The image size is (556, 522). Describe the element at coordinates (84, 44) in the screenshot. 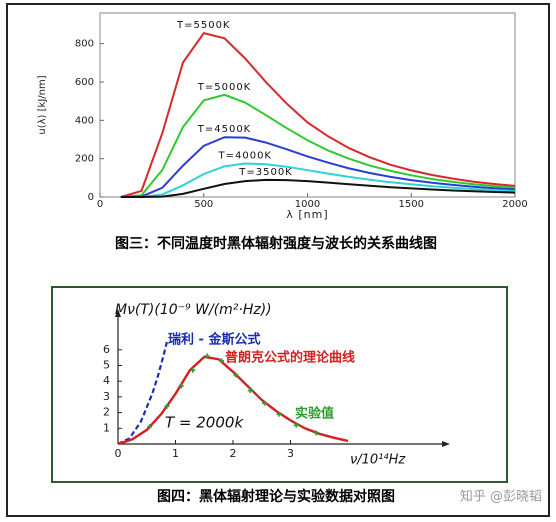

I see `y-tick-label: 800` at that location.